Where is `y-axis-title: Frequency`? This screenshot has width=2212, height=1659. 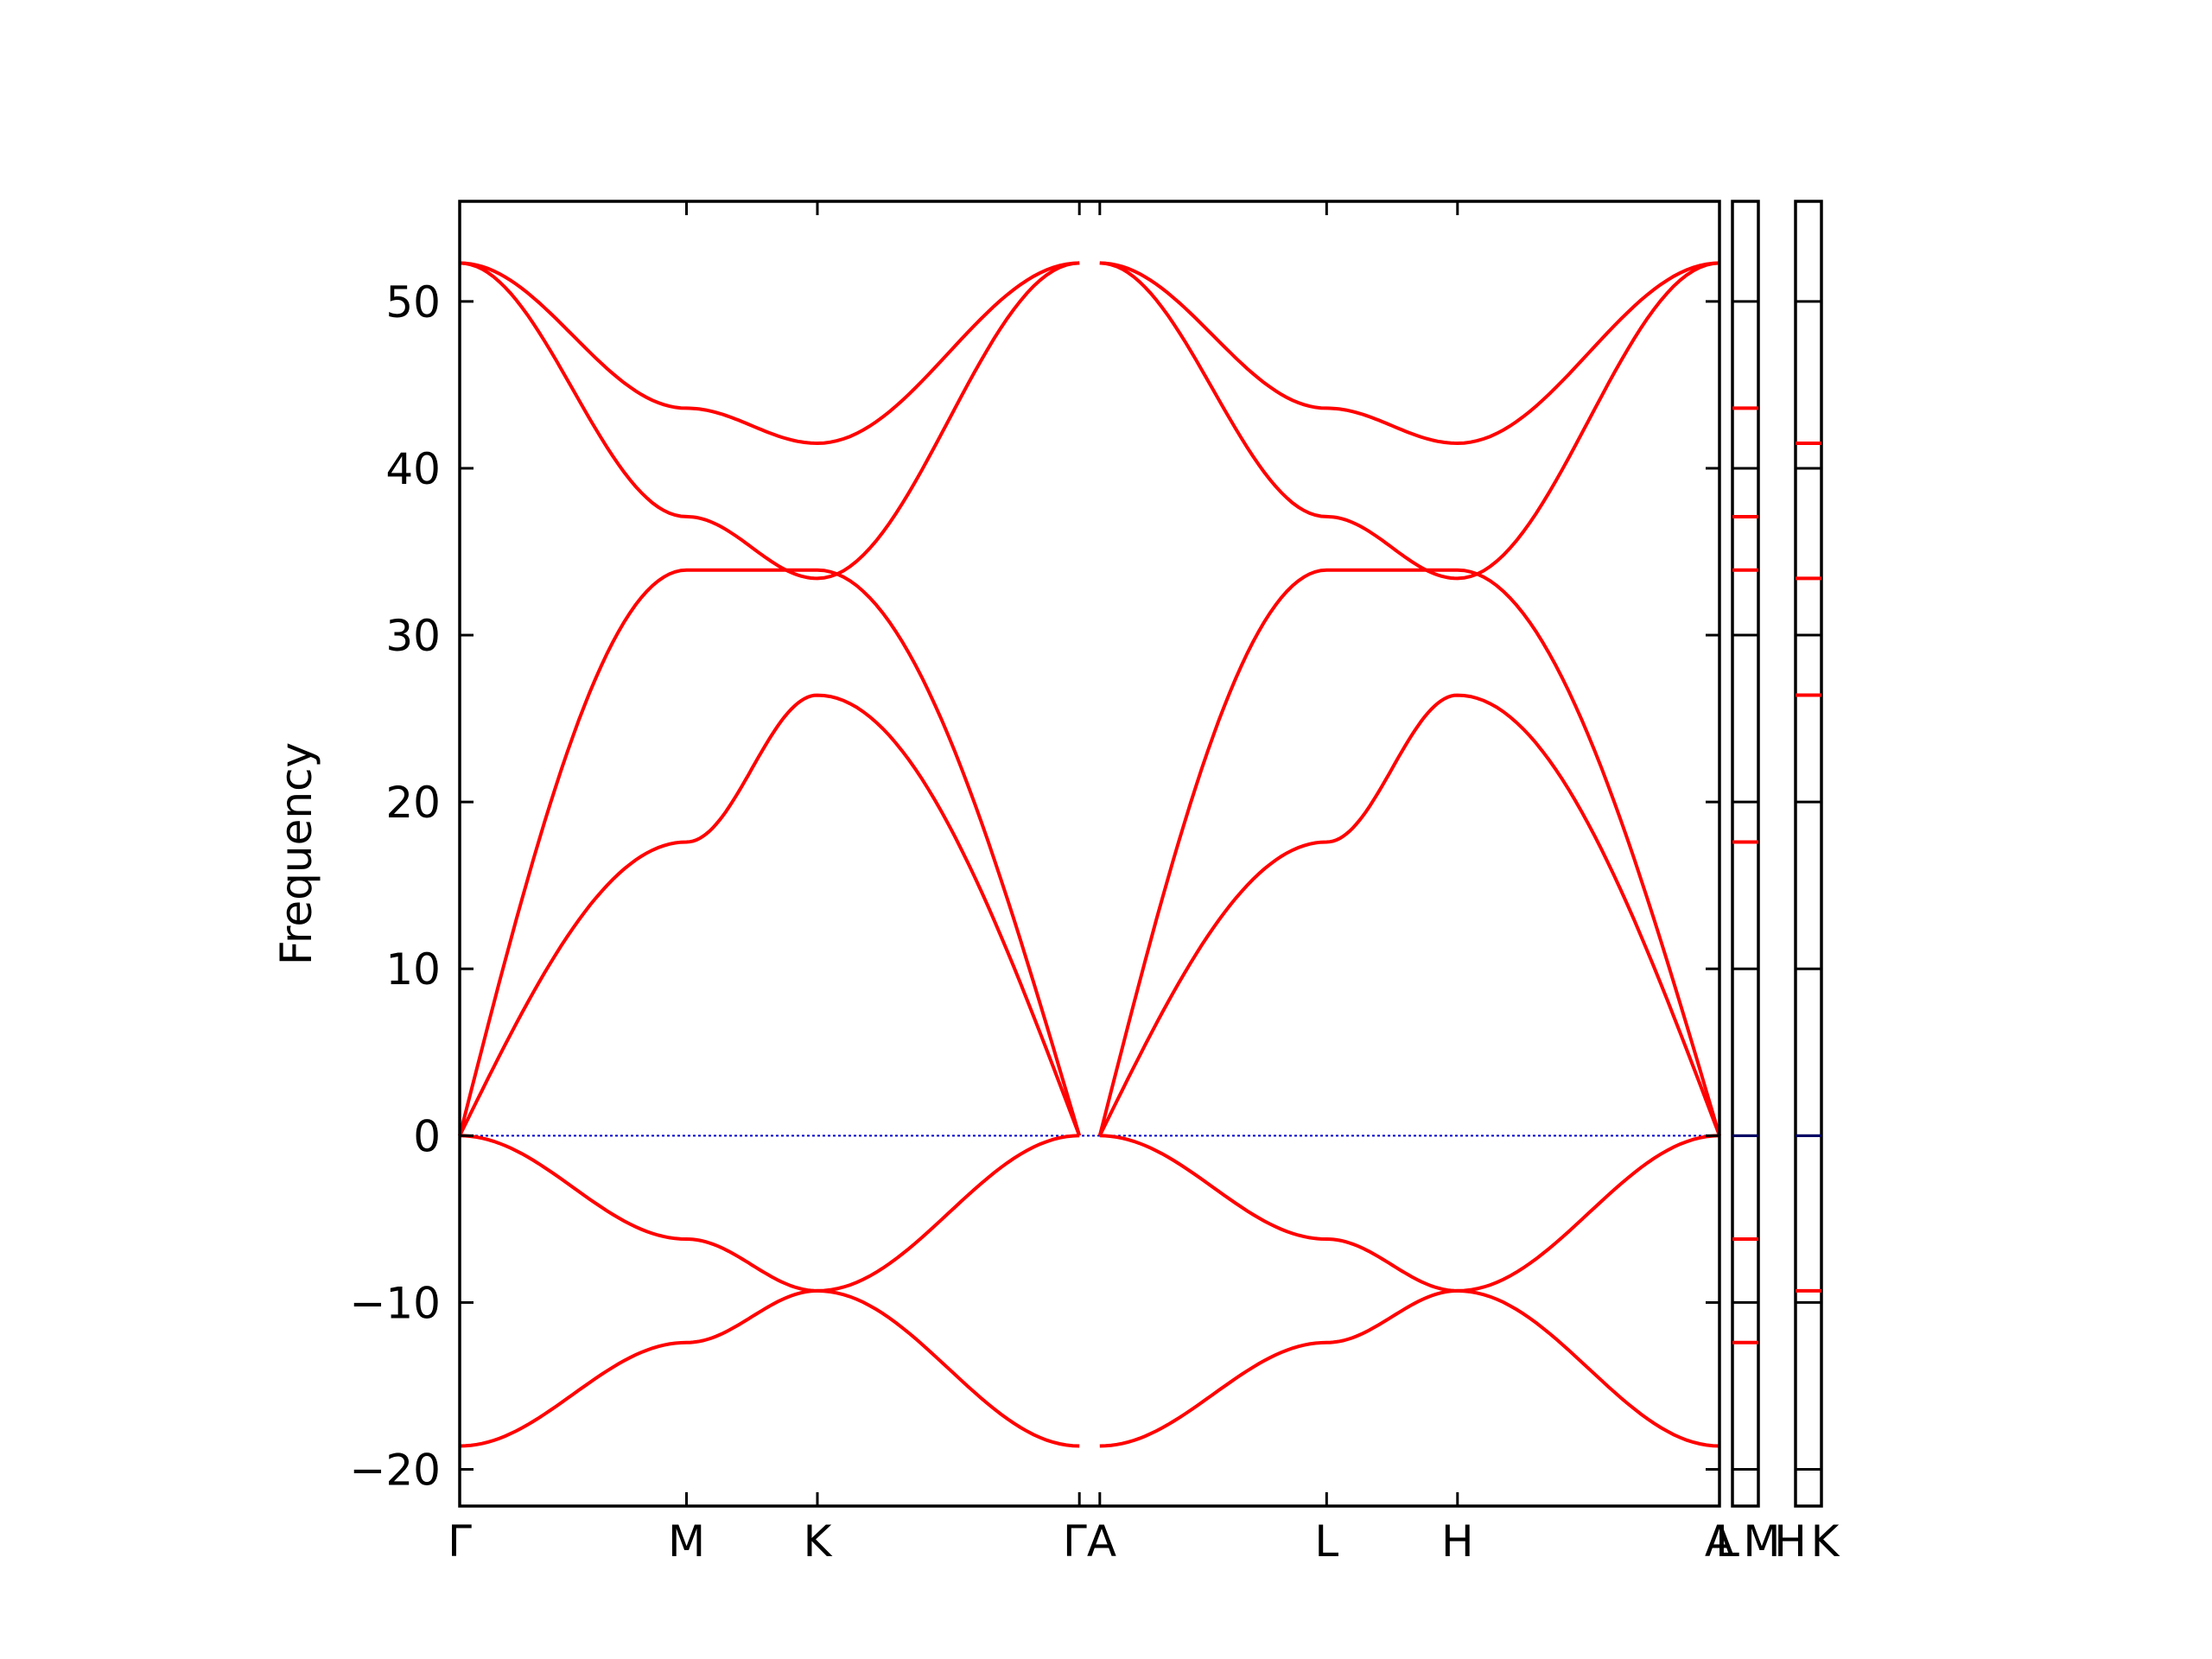 y-axis-title: Frequency is located at coordinates (296, 853).